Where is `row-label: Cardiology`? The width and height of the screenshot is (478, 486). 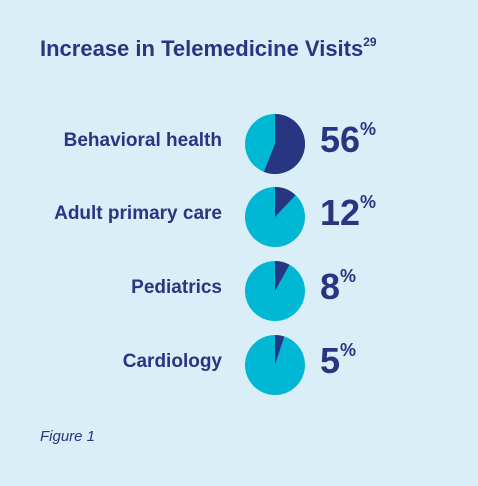 row-label: Cardiology is located at coordinates (172, 361).